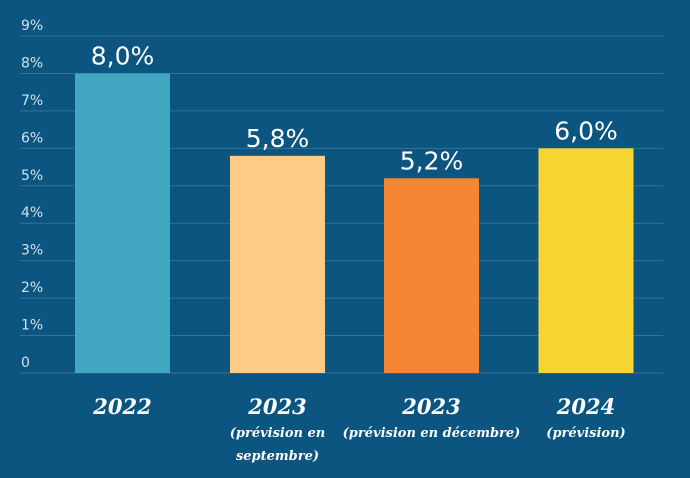 The image size is (690, 478). What do you see at coordinates (32, 26) in the screenshot?
I see `y-tick-label: 9%` at bounding box center [32, 26].